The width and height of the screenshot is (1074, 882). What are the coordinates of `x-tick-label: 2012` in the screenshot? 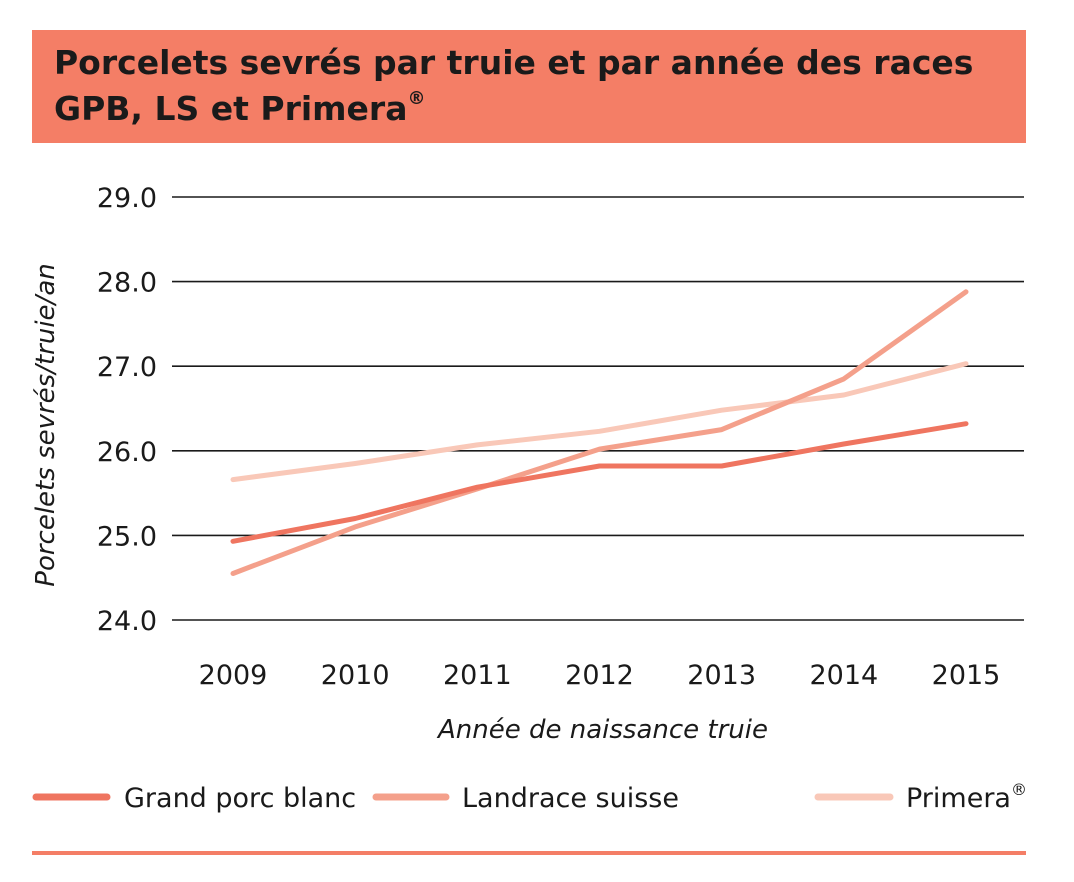 It's located at (599, 675).